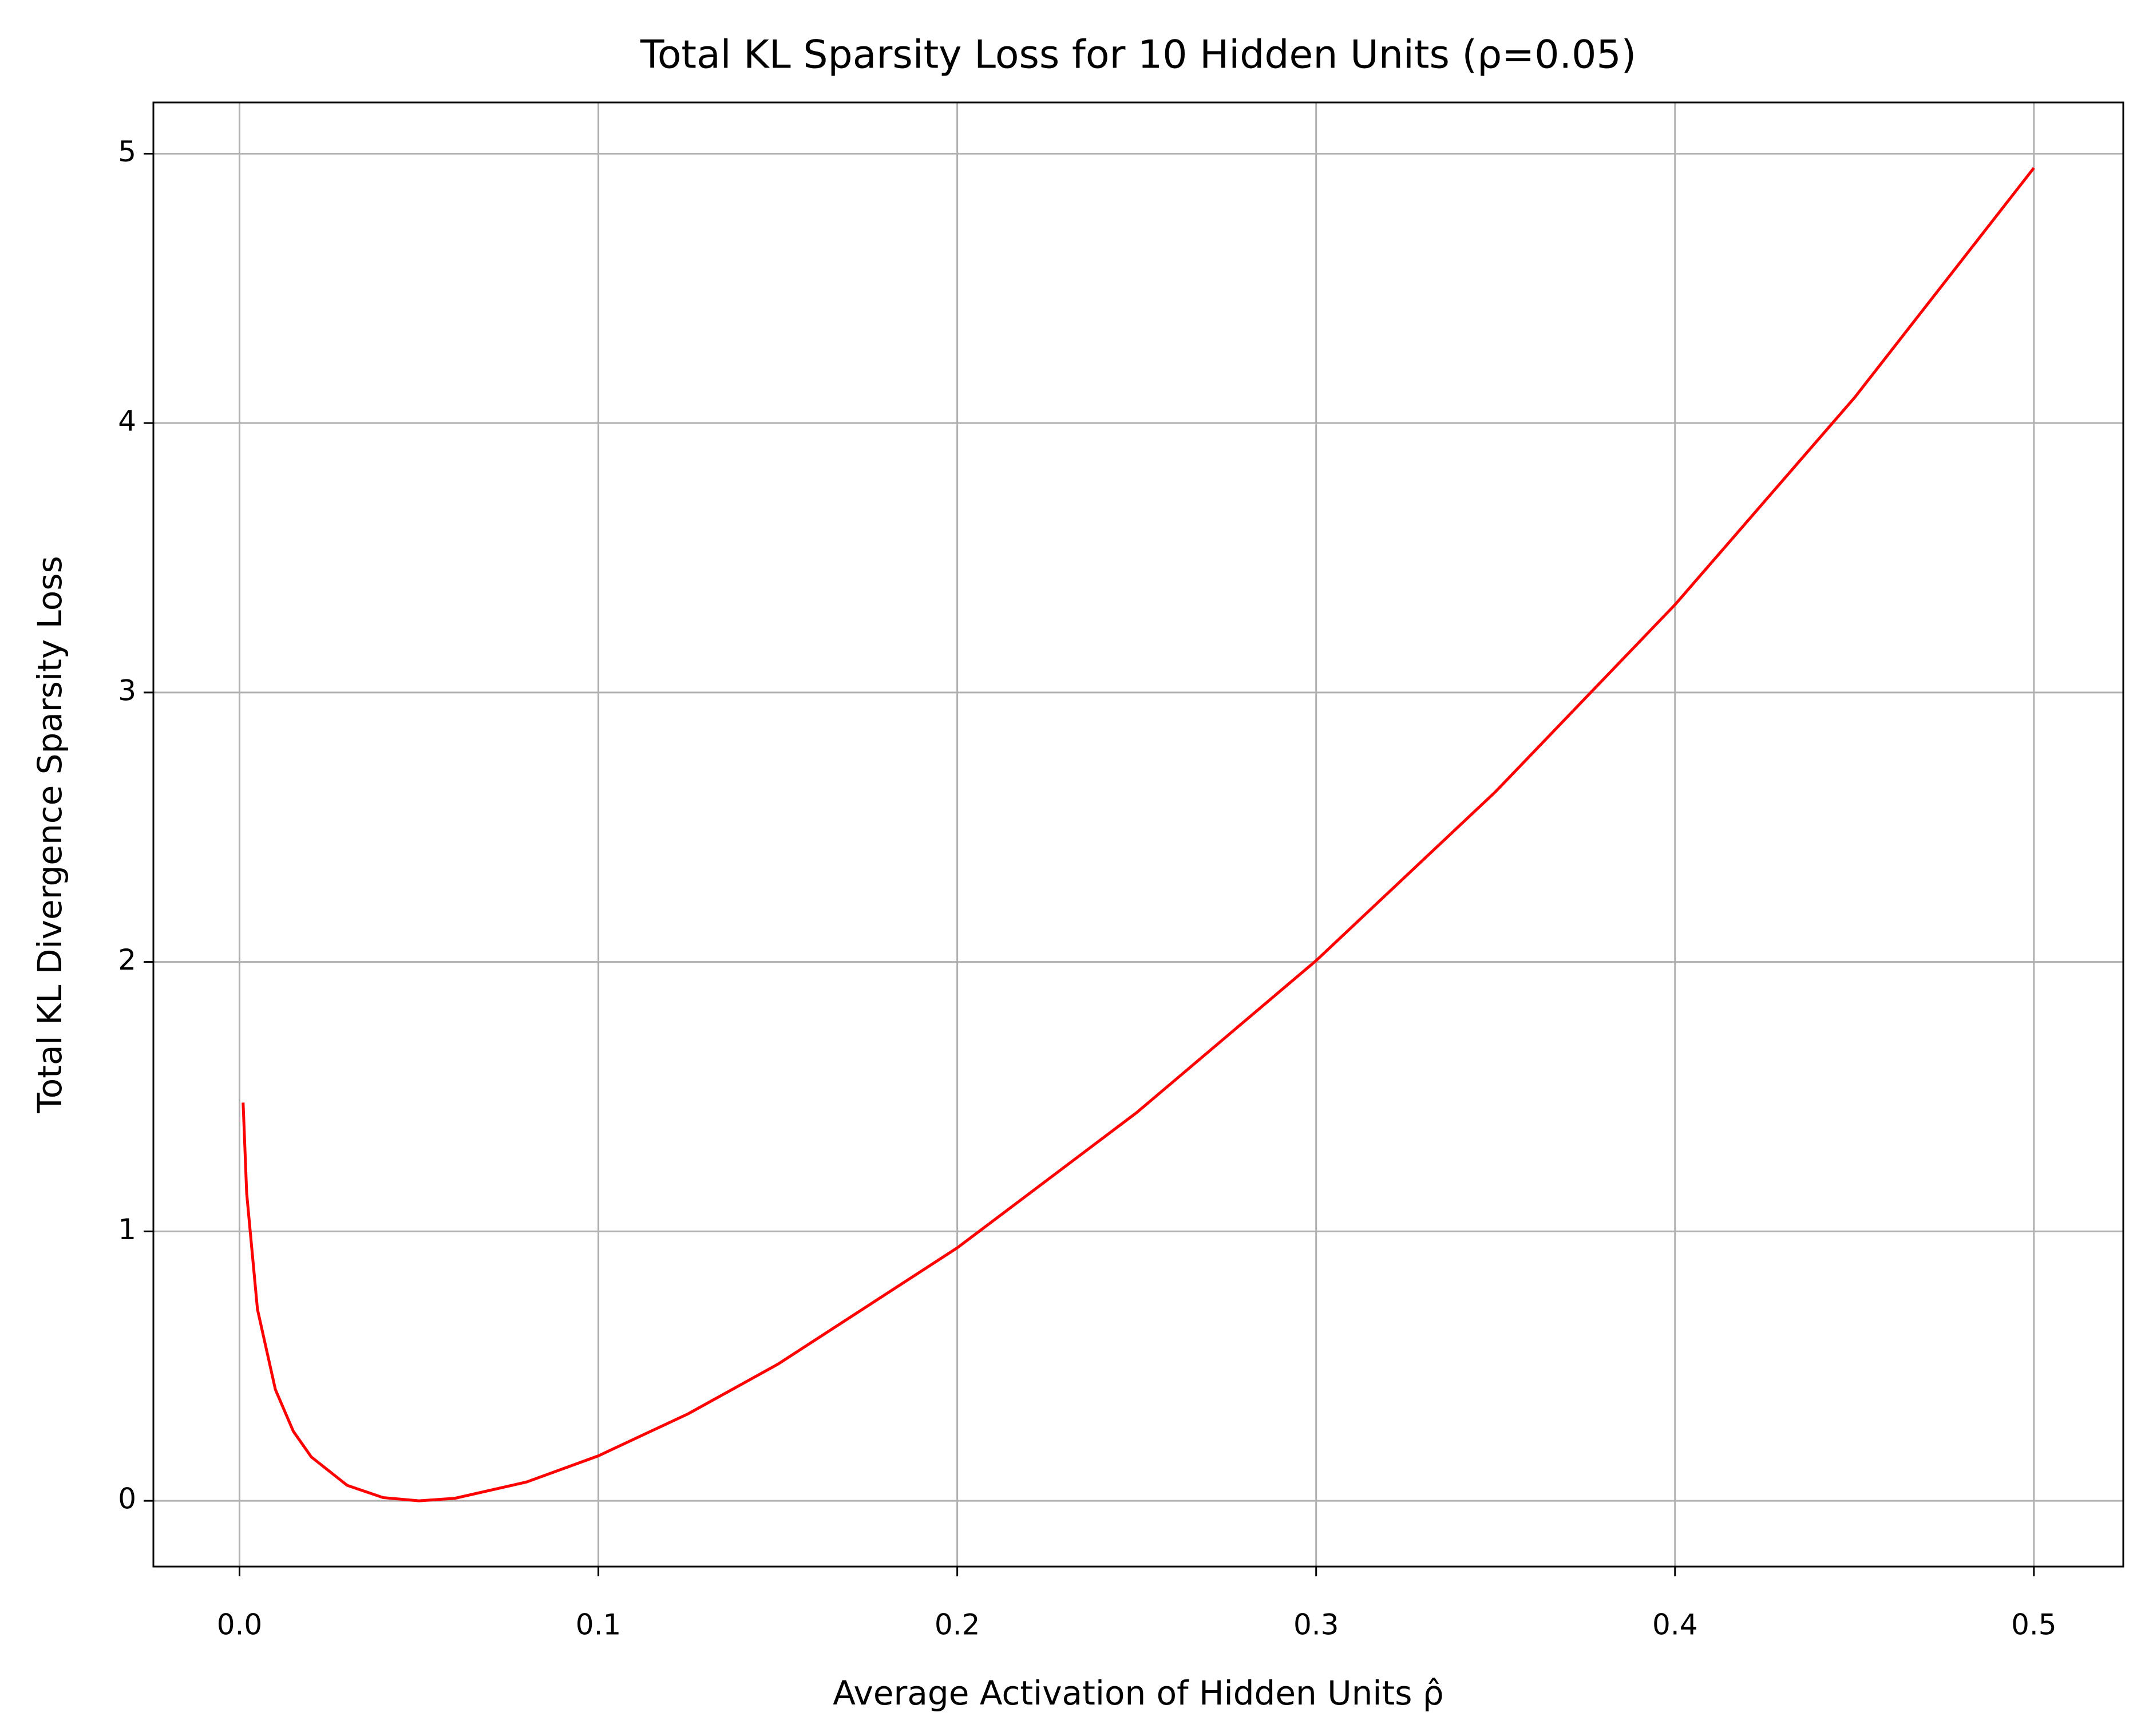  What do you see at coordinates (127, 690) in the screenshot?
I see `y-tick-label: 3` at bounding box center [127, 690].